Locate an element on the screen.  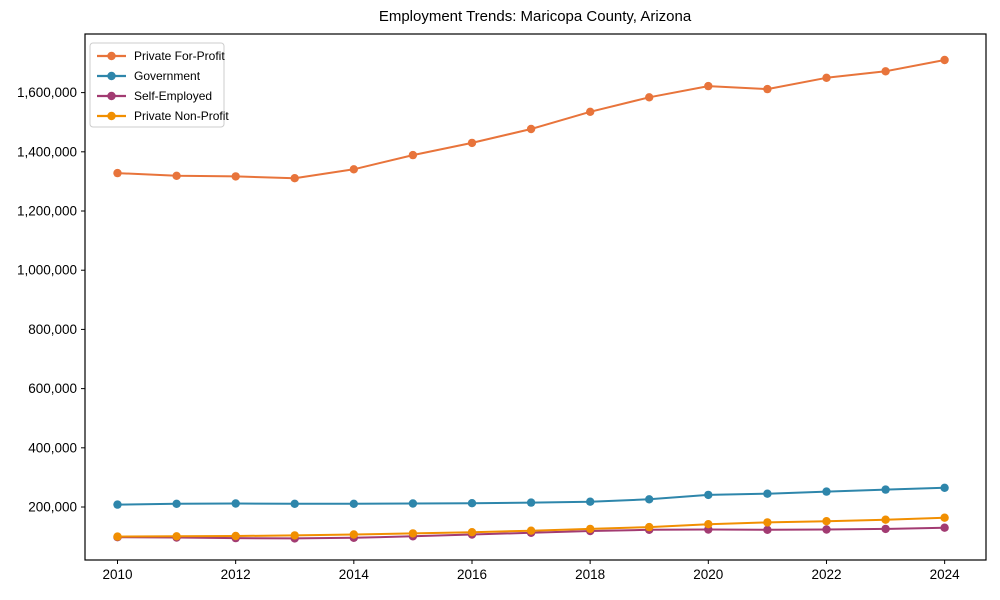
y-tick-label: 800,000 is located at coordinates (52, 329).